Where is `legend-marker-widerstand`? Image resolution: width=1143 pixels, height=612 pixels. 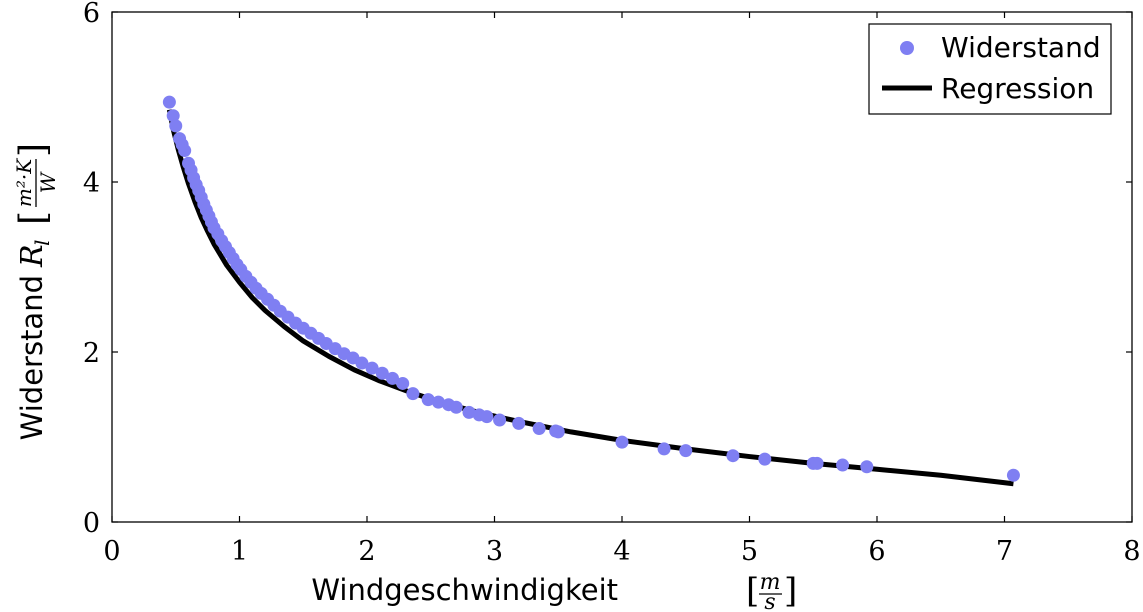 legend-marker-widerstand is located at coordinates (907, 48).